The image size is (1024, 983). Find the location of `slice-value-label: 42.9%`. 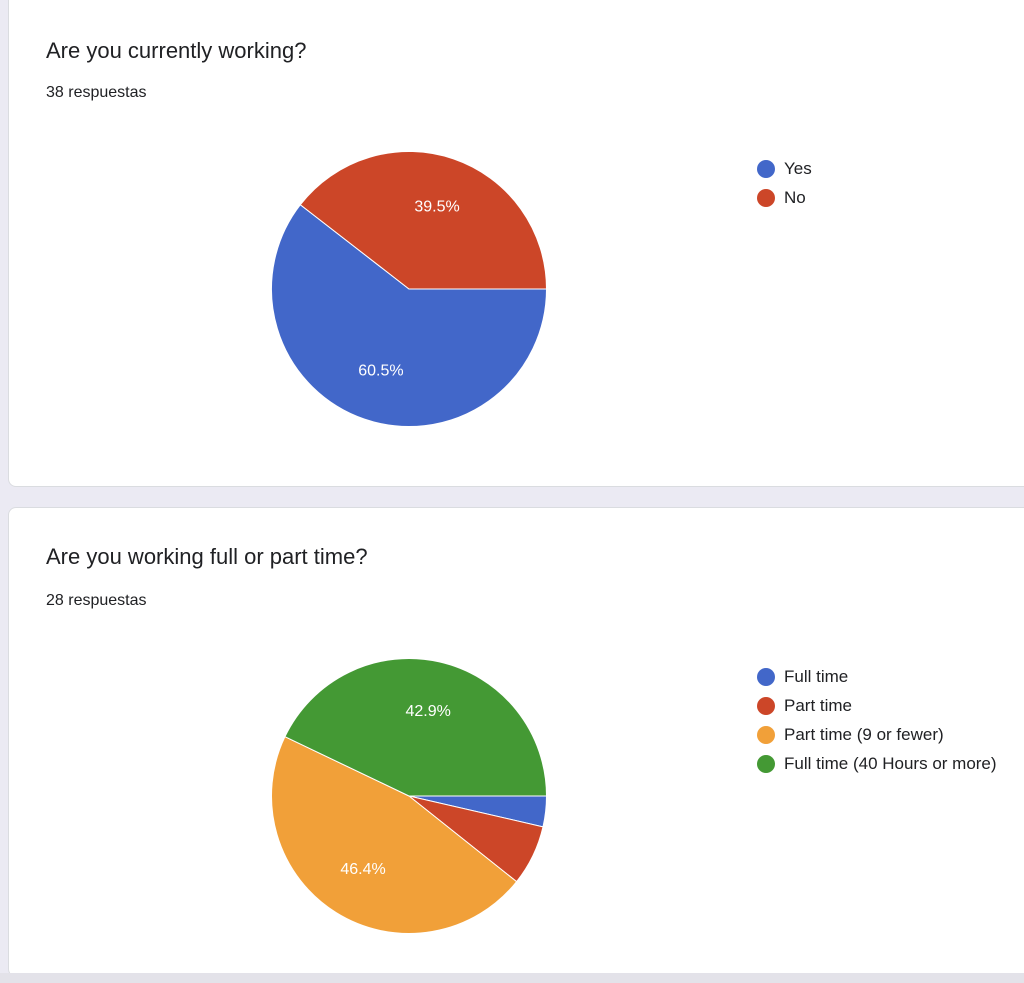

slice-value-label: 42.9% is located at coordinates (427, 711).